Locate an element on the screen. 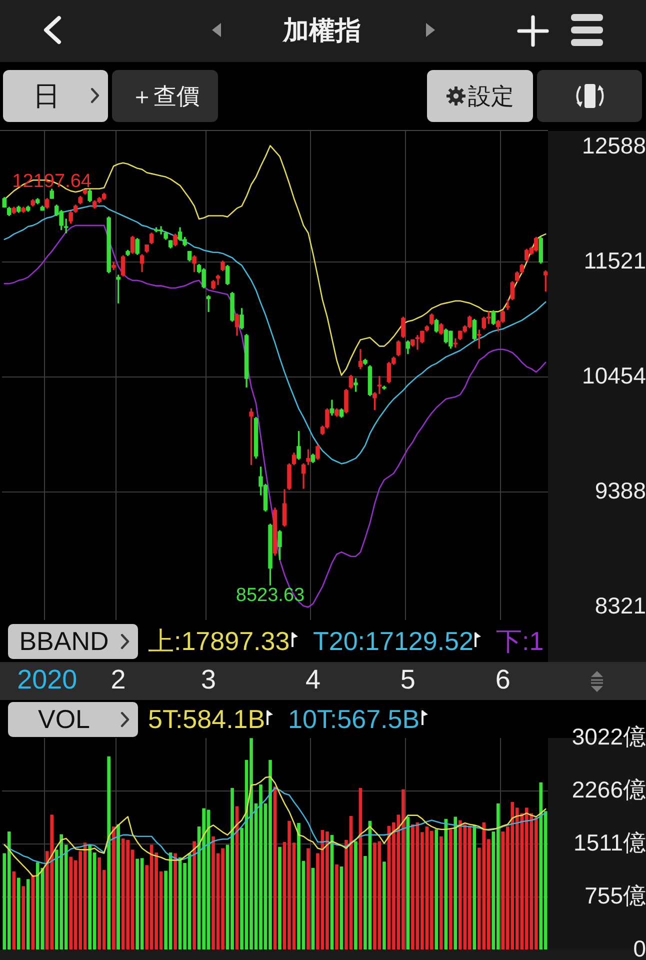 This screenshot has height=960, width=646. y-tick-label: 1511億 is located at coordinates (610, 842).